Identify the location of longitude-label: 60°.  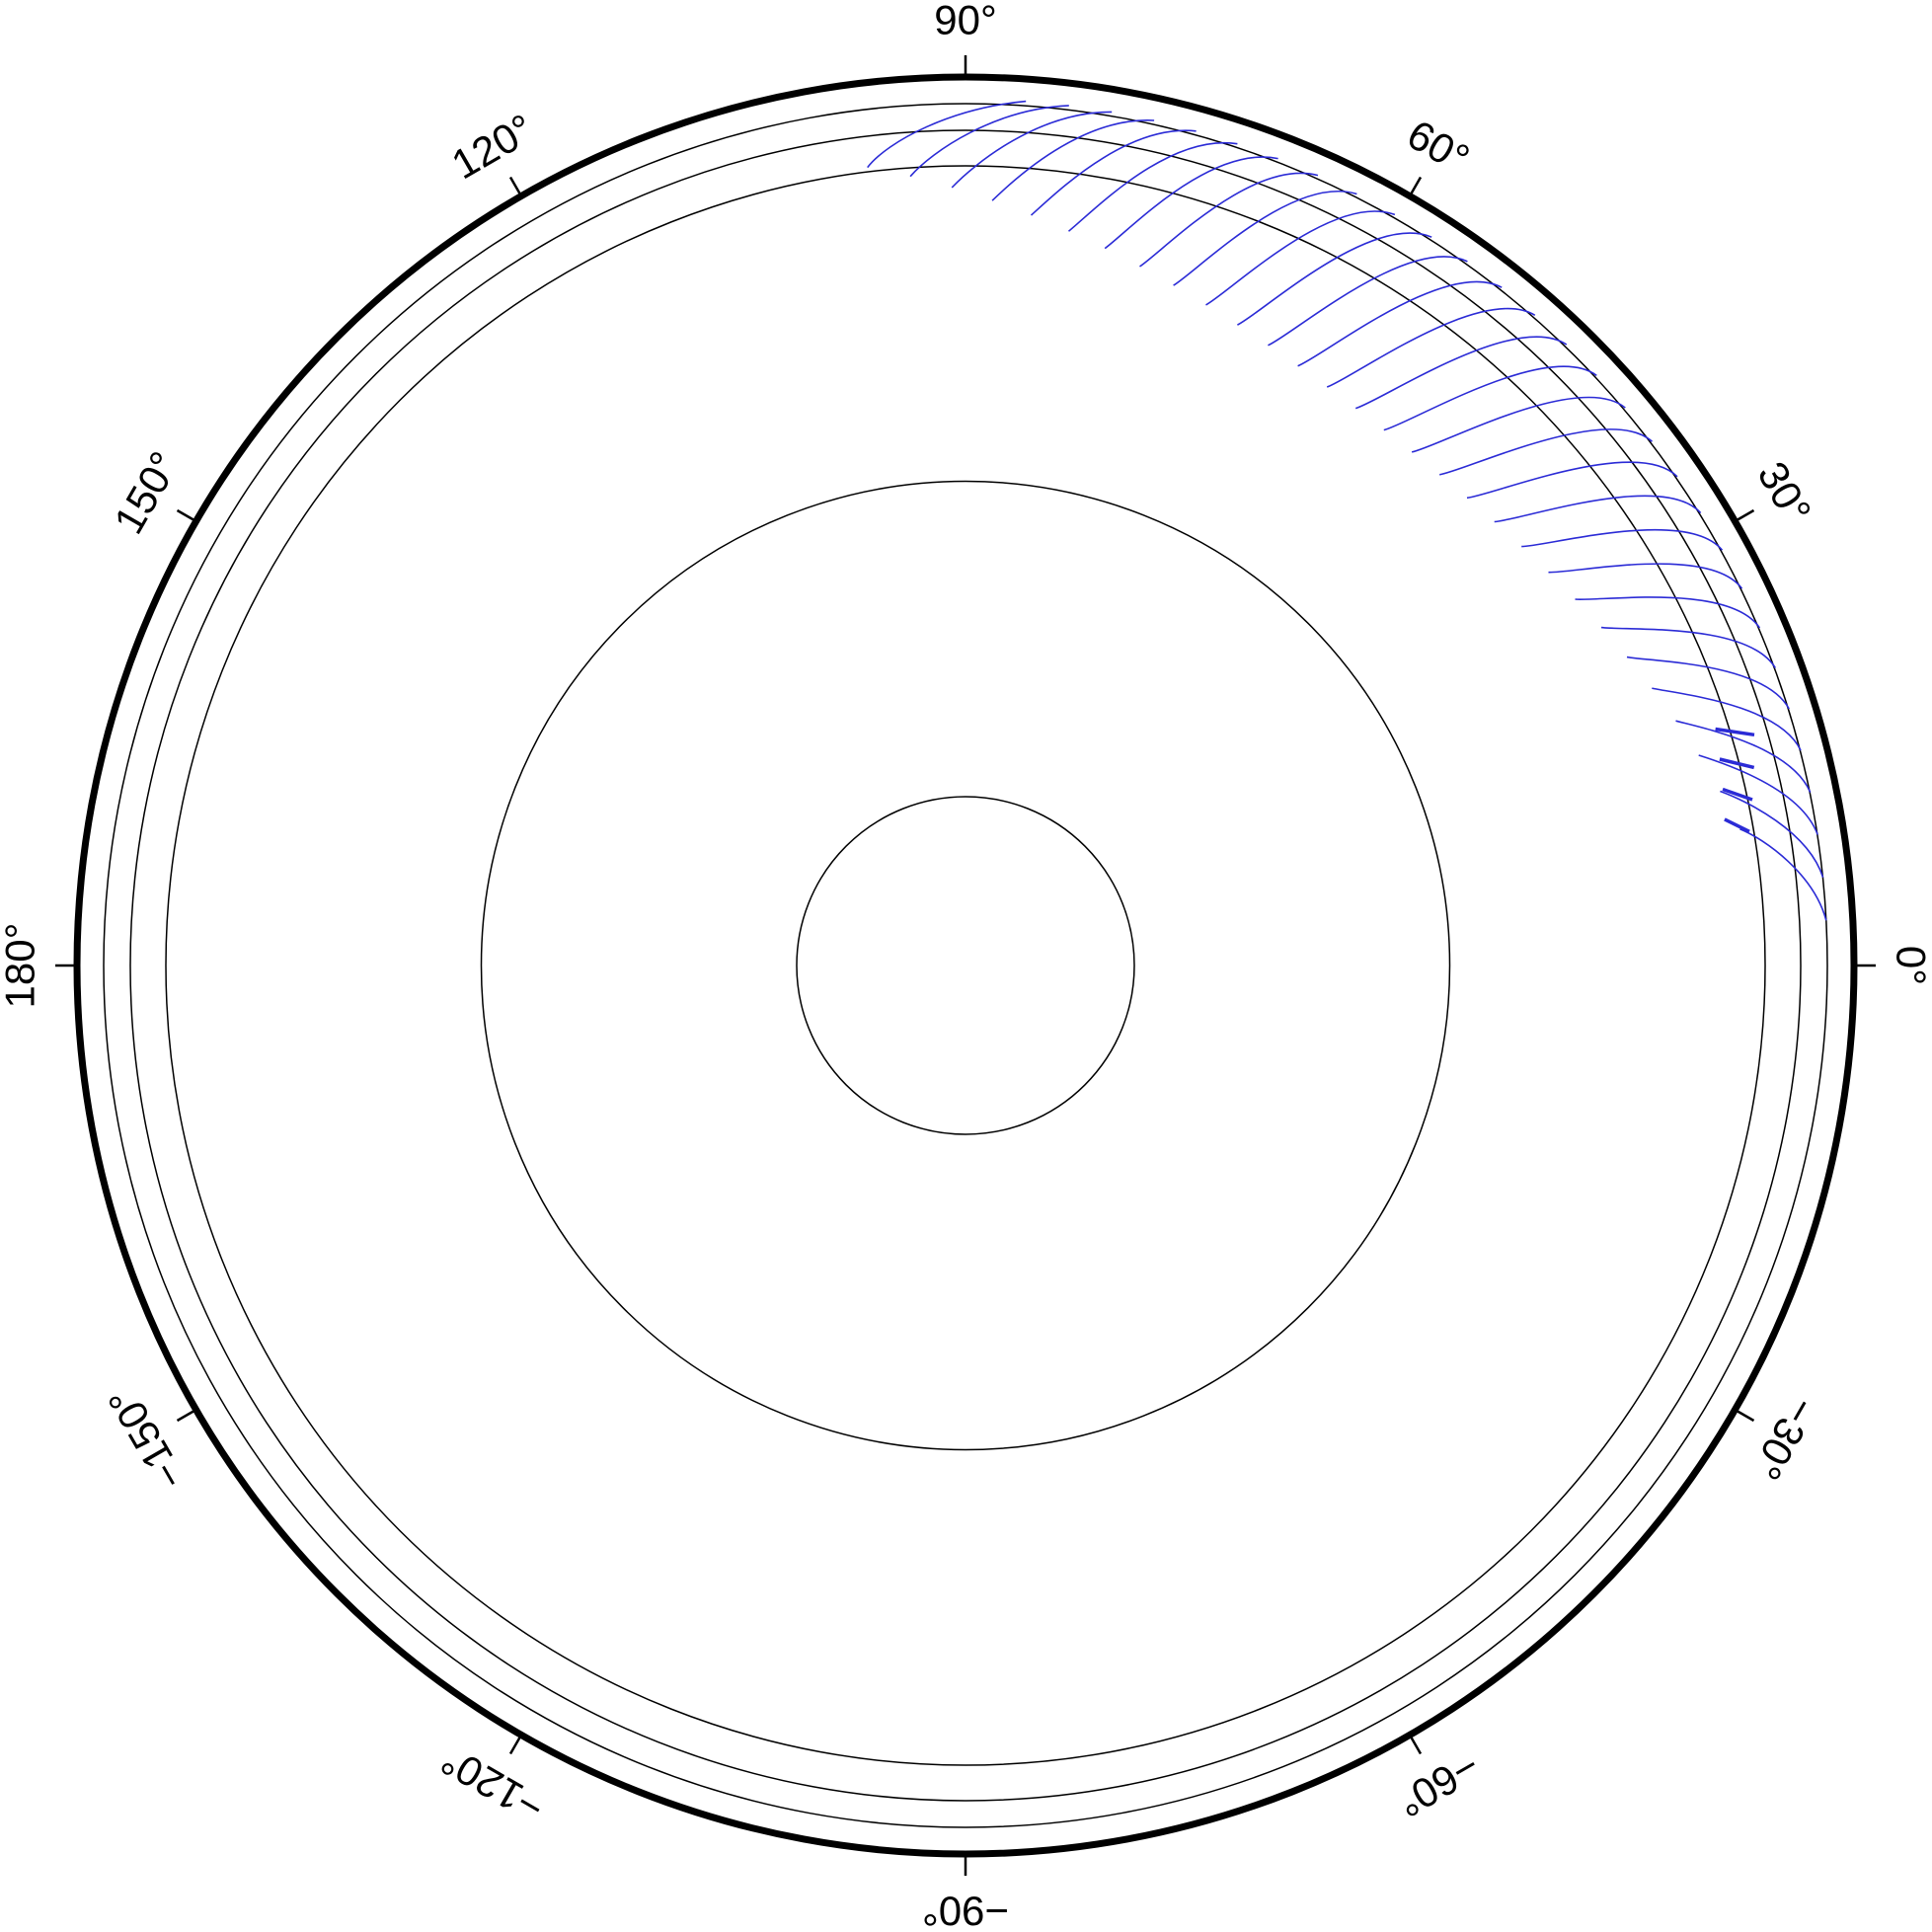
(1439, 146).